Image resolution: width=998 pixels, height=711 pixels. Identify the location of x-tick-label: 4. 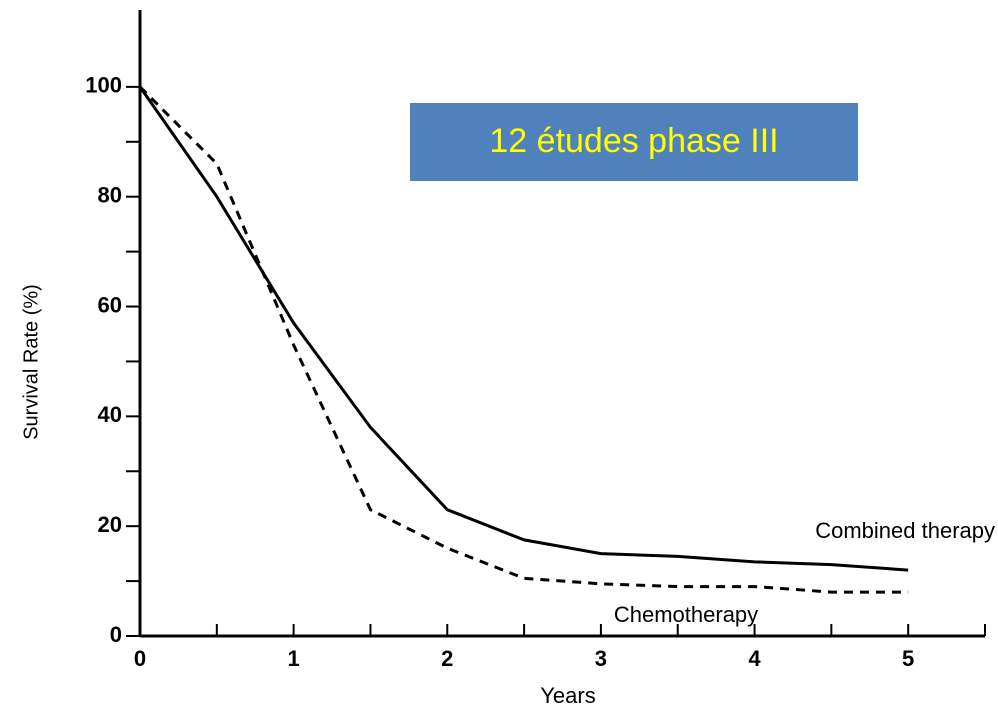
(754, 658).